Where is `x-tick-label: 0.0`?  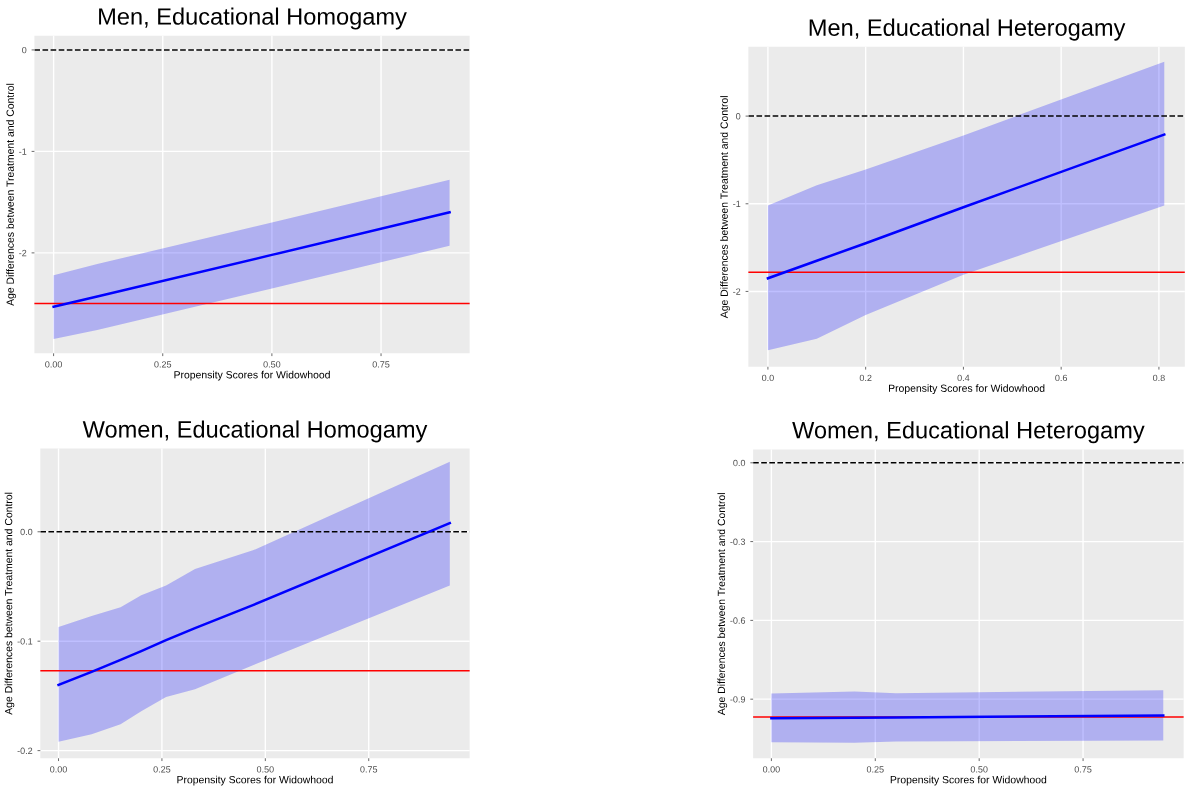 x-tick-label: 0.0 is located at coordinates (767, 378).